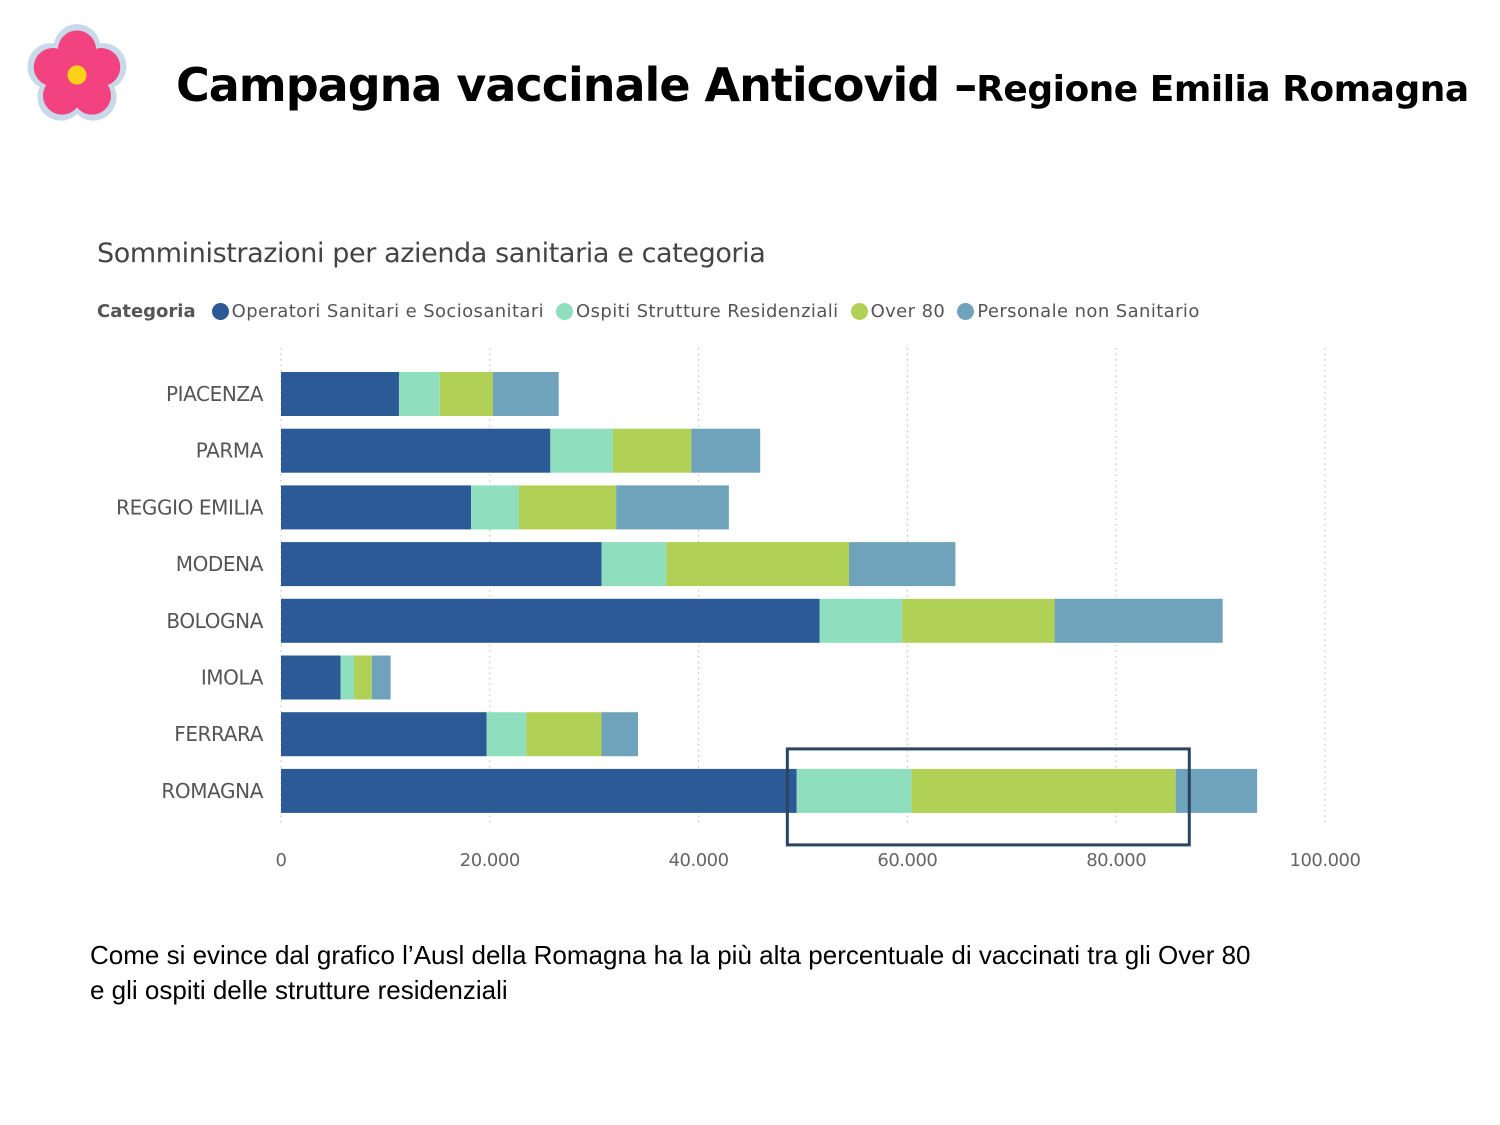 Image resolution: width=1500 pixels, height=1125 pixels. What do you see at coordinates (214, 621) in the screenshot?
I see `category-label: BOLOGNA` at bounding box center [214, 621].